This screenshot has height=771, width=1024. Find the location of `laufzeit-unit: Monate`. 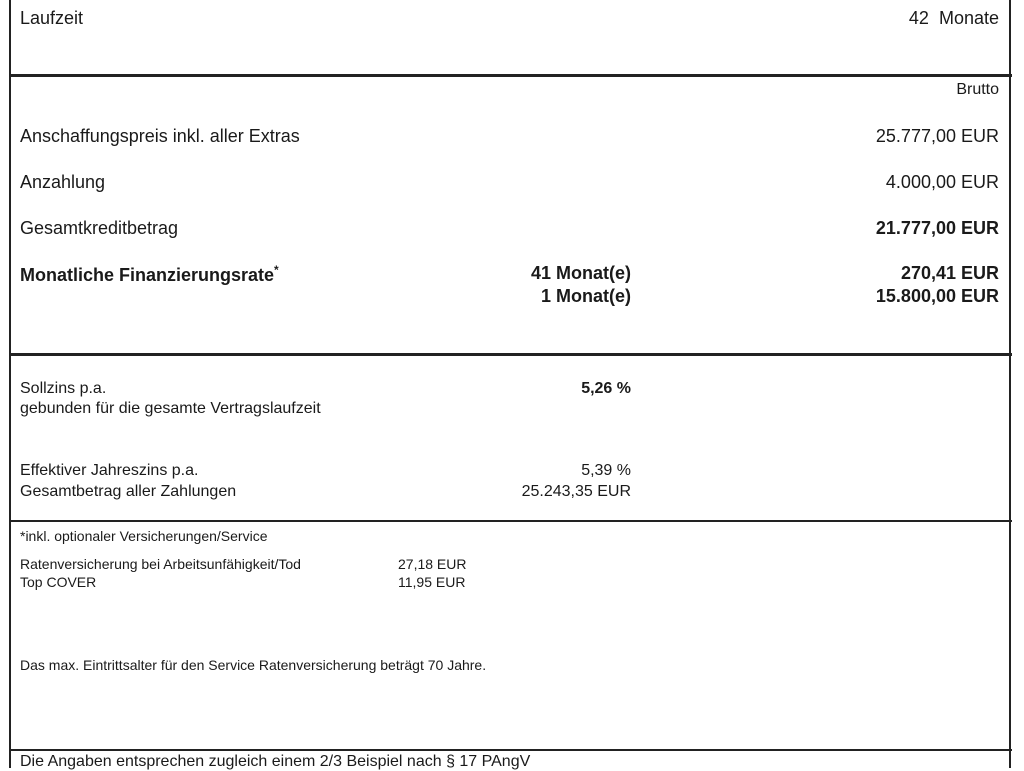

laufzeit-unit: Monate is located at coordinates (968, 18).